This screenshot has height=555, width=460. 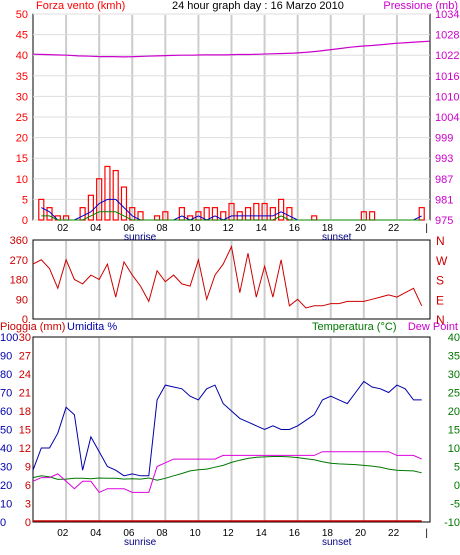 What do you see at coordinates (25, 412) in the screenshot?
I see `rain-y-tick: 18` at bounding box center [25, 412].